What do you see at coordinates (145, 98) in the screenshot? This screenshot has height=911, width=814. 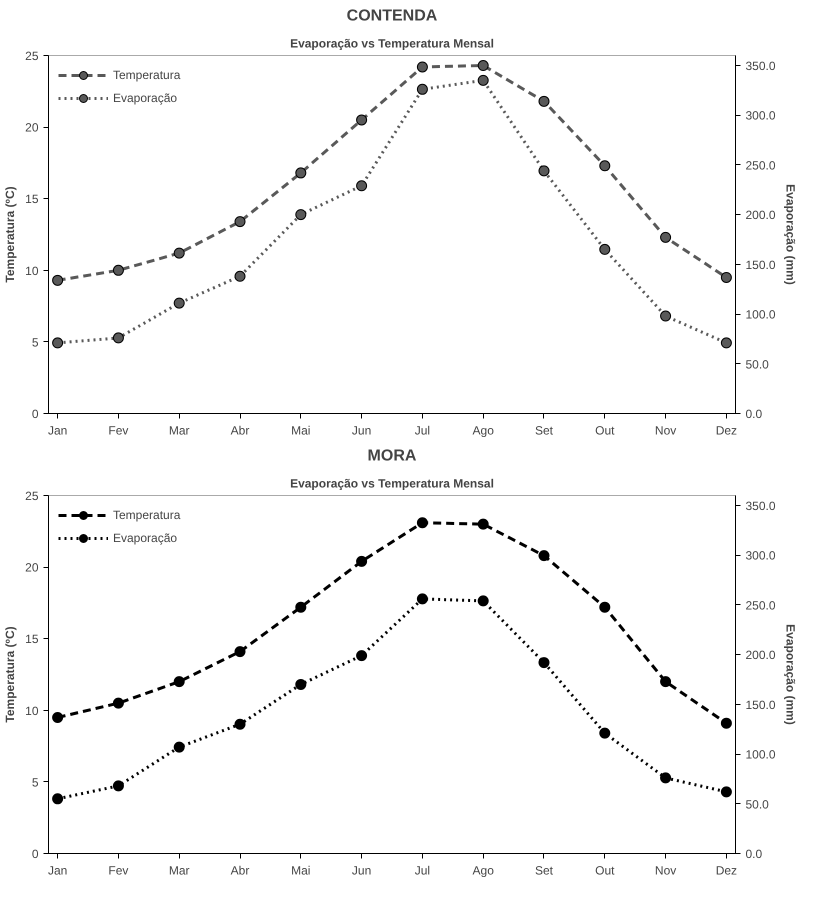 I see `legend-label: Evaporação` at bounding box center [145, 98].